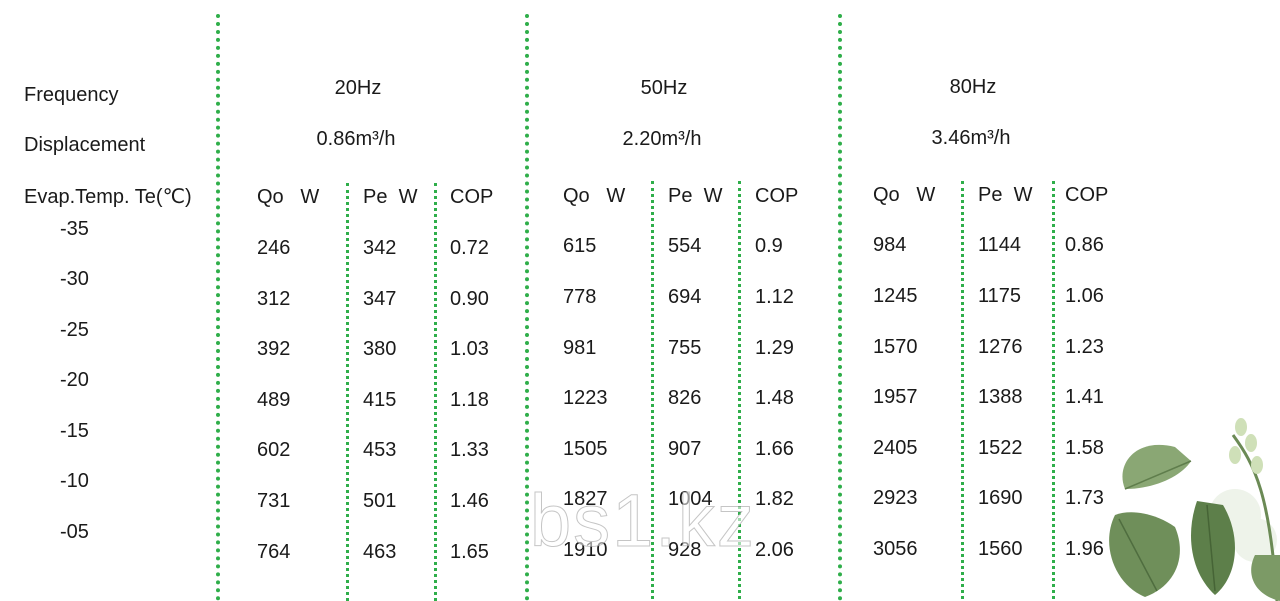  Describe the element at coordinates (895, 448) in the screenshot. I see `qo-value: 2405` at that location.